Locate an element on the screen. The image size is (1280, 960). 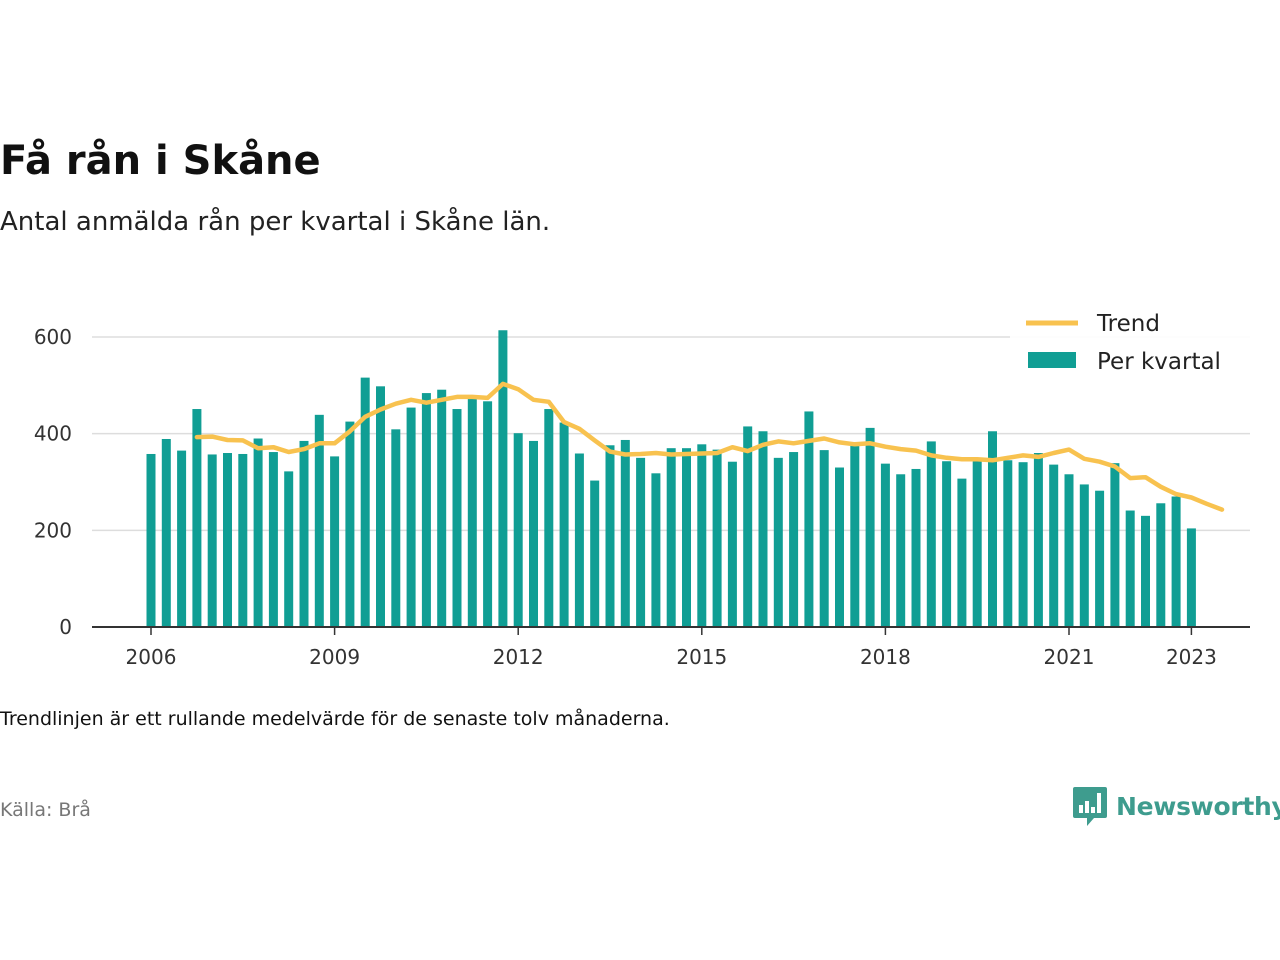
legend-bar-swatch is located at coordinates (1052, 360).